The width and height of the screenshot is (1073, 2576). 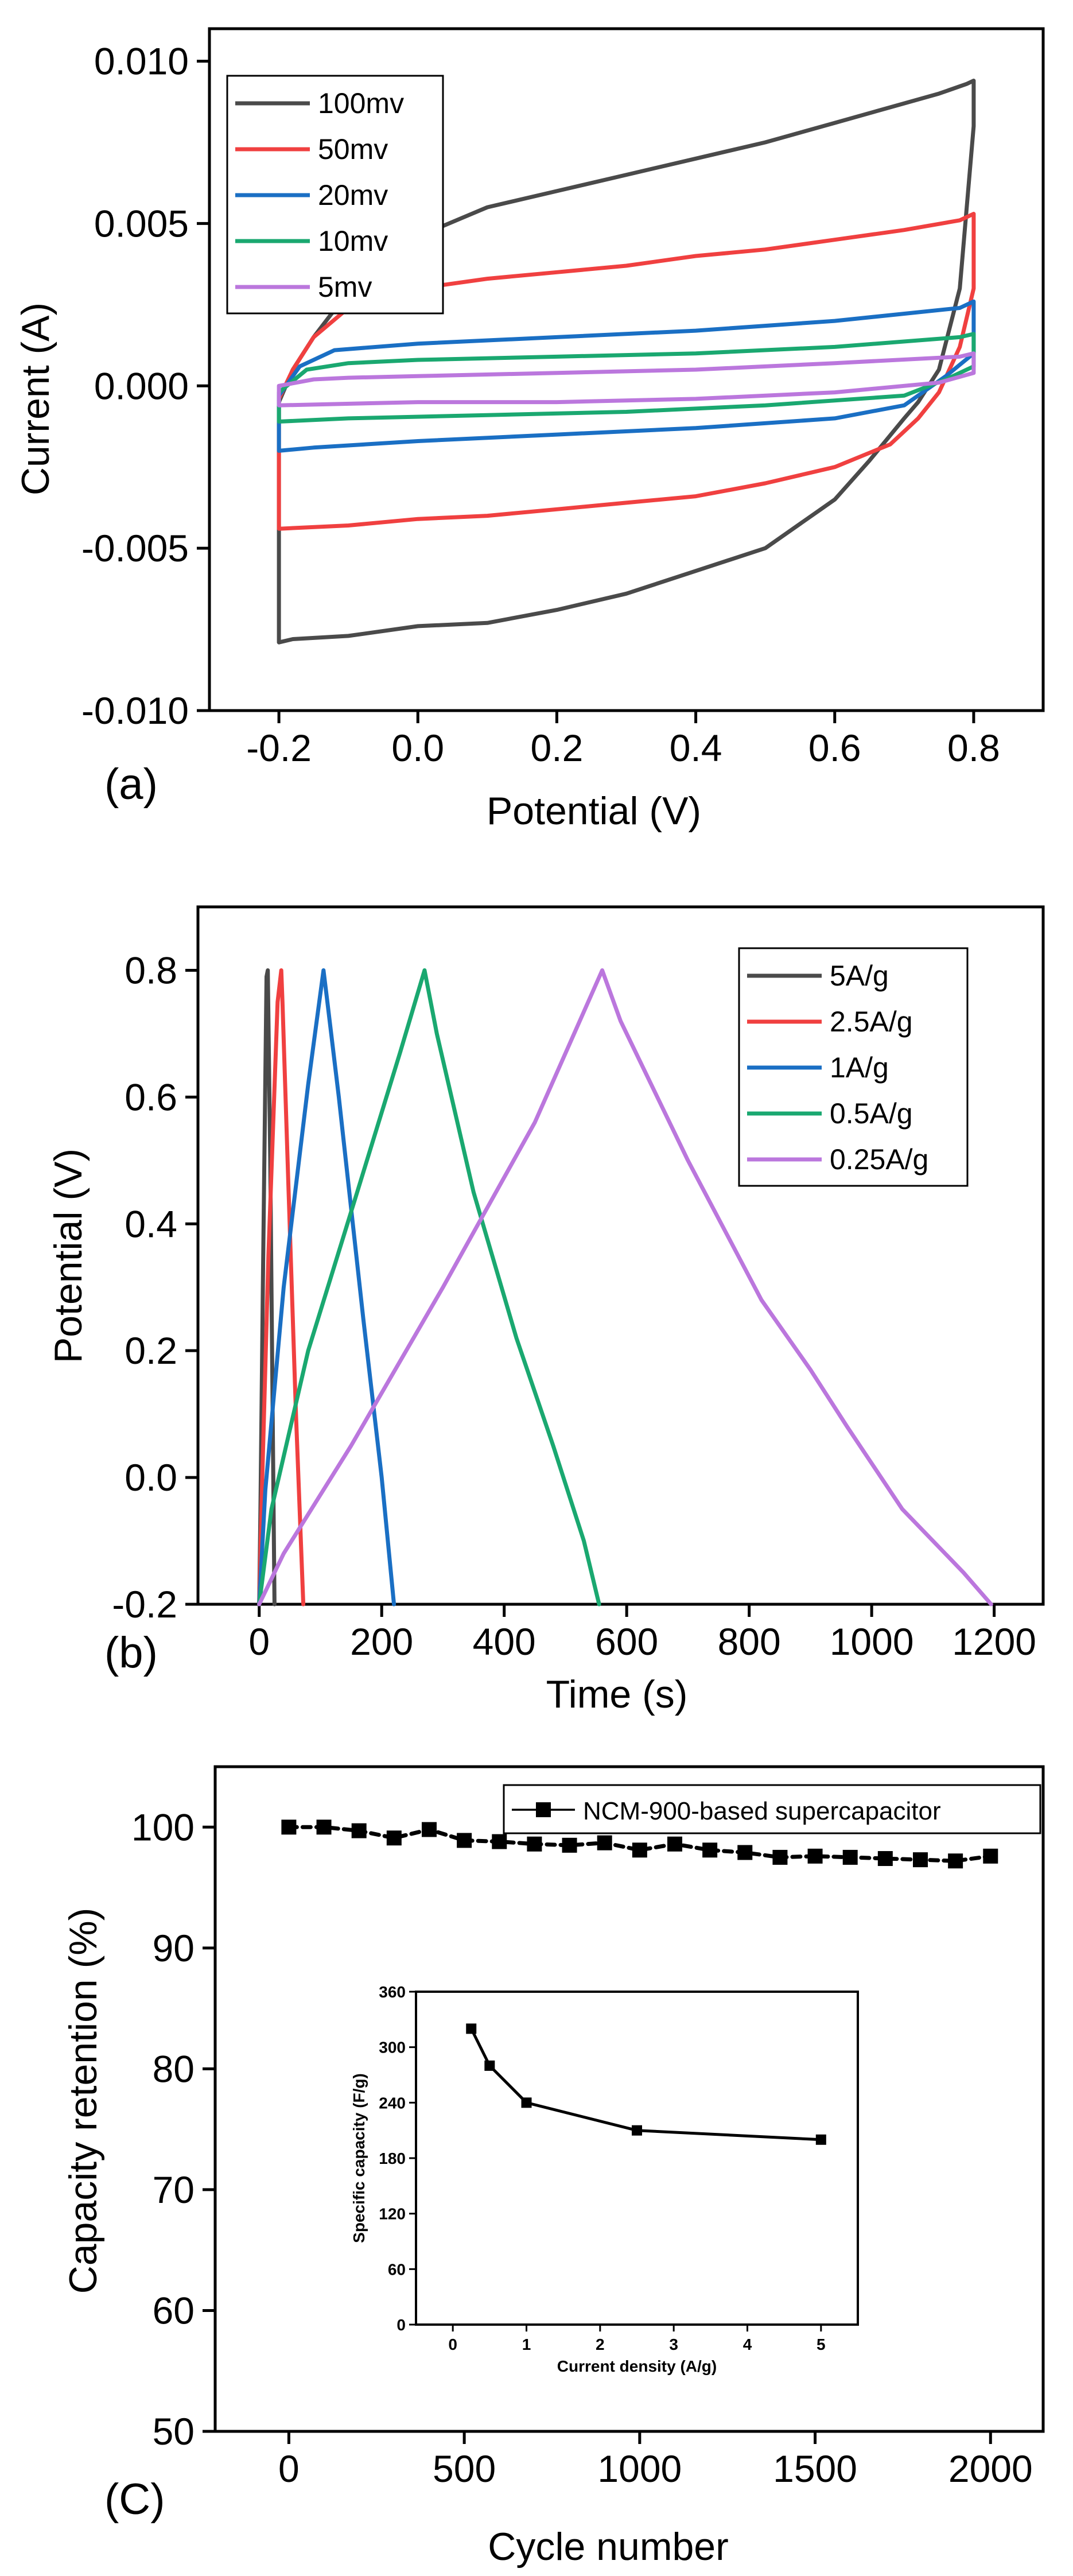 What do you see at coordinates (696, 748) in the screenshot?
I see `panel-a-x-tick-label: 0.4` at bounding box center [696, 748].